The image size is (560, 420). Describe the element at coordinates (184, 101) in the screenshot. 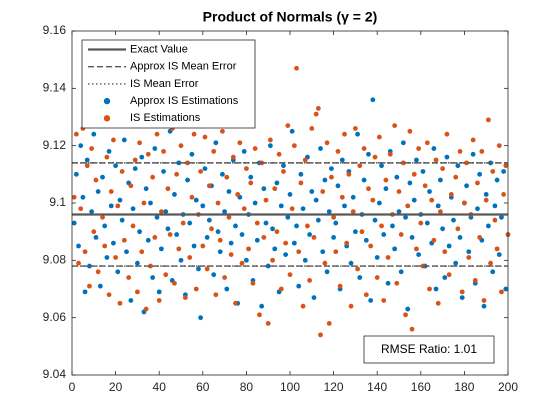

I see `legend-label: Approx IS Estimations` at that location.